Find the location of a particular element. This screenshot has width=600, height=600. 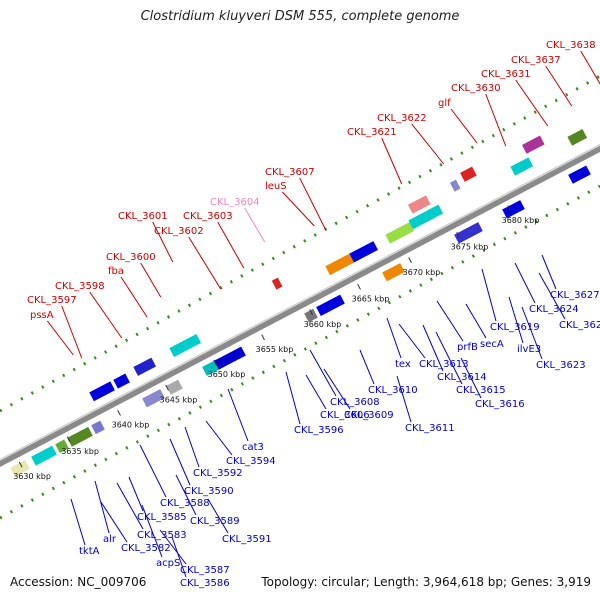

gene-label: CKL_3598 is located at coordinates (80, 286).